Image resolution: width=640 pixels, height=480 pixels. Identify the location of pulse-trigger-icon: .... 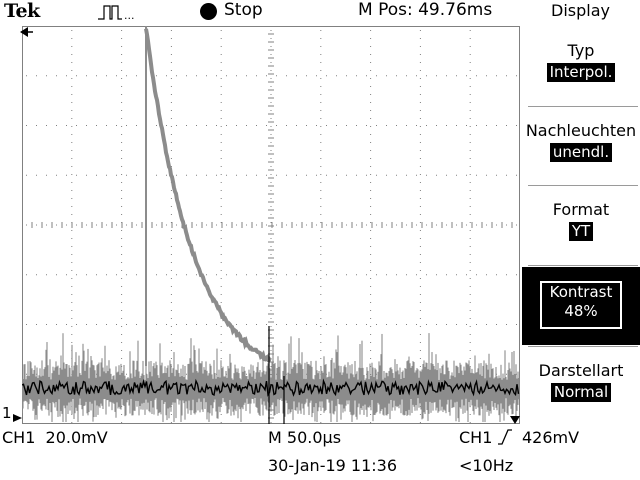
(116, 13).